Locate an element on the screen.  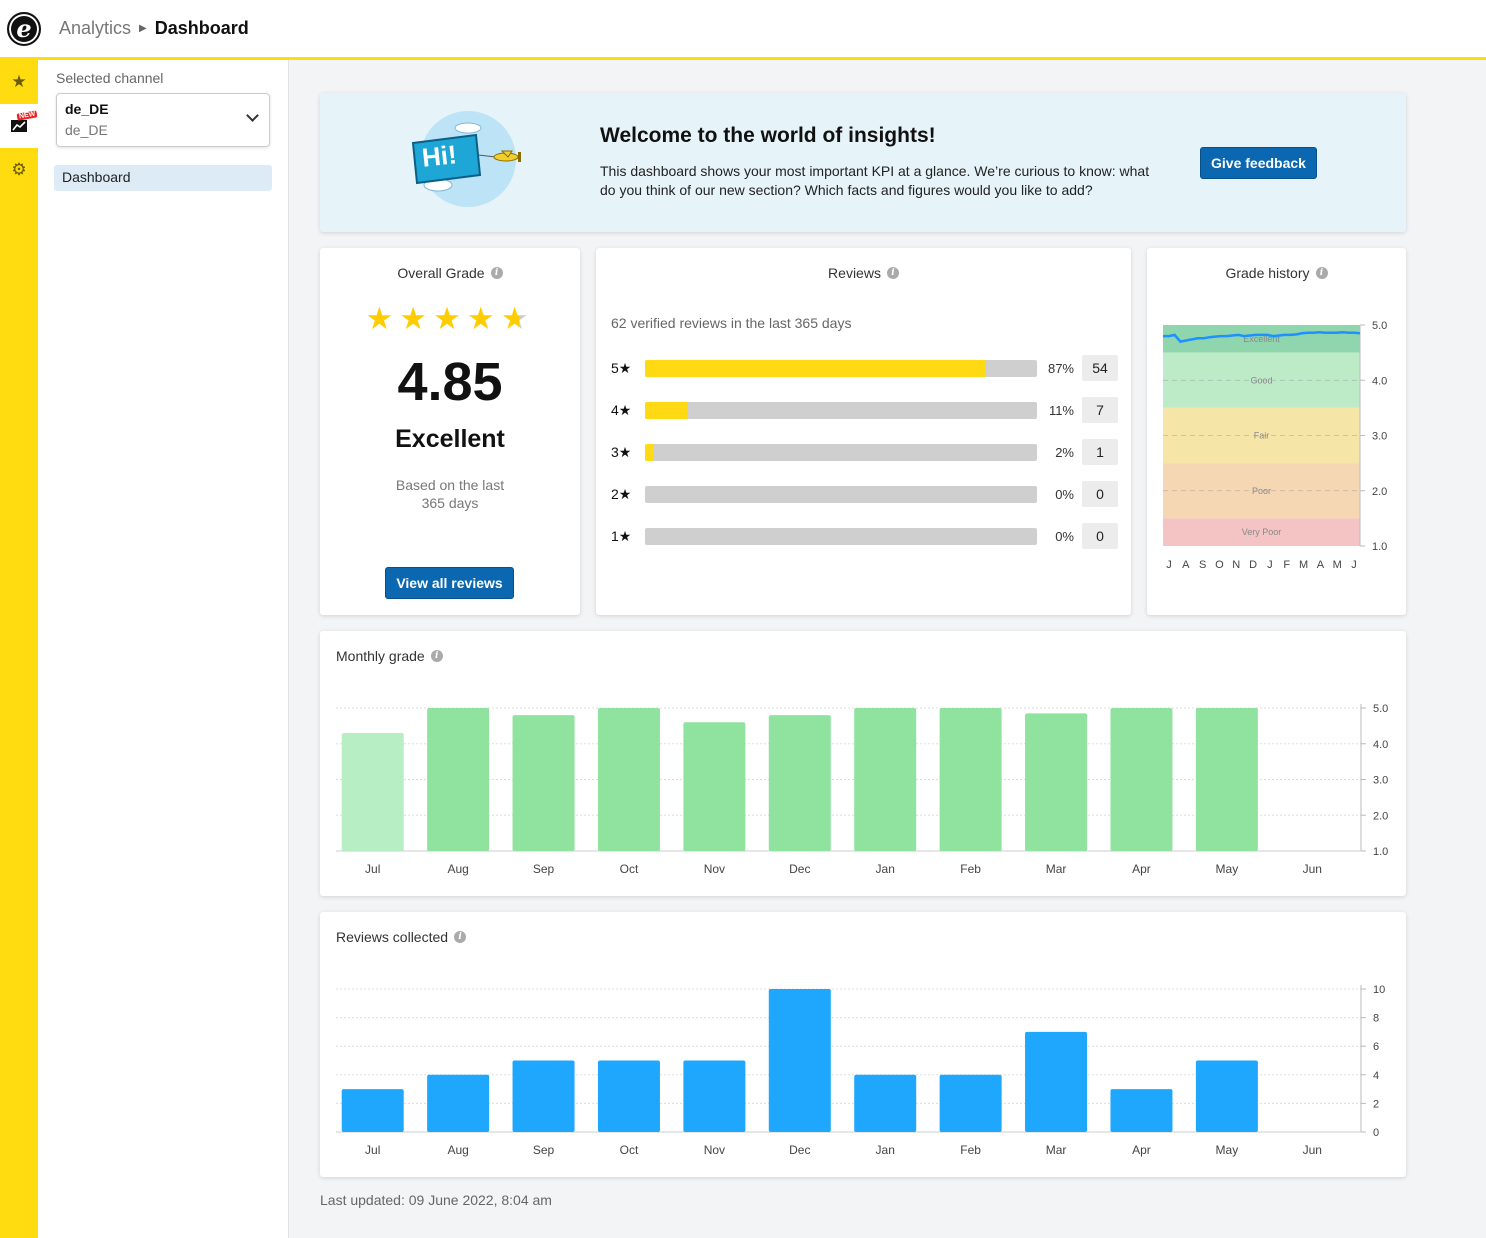
reviews-collected-title-text: Reviews collected is located at coordinates (392, 937).